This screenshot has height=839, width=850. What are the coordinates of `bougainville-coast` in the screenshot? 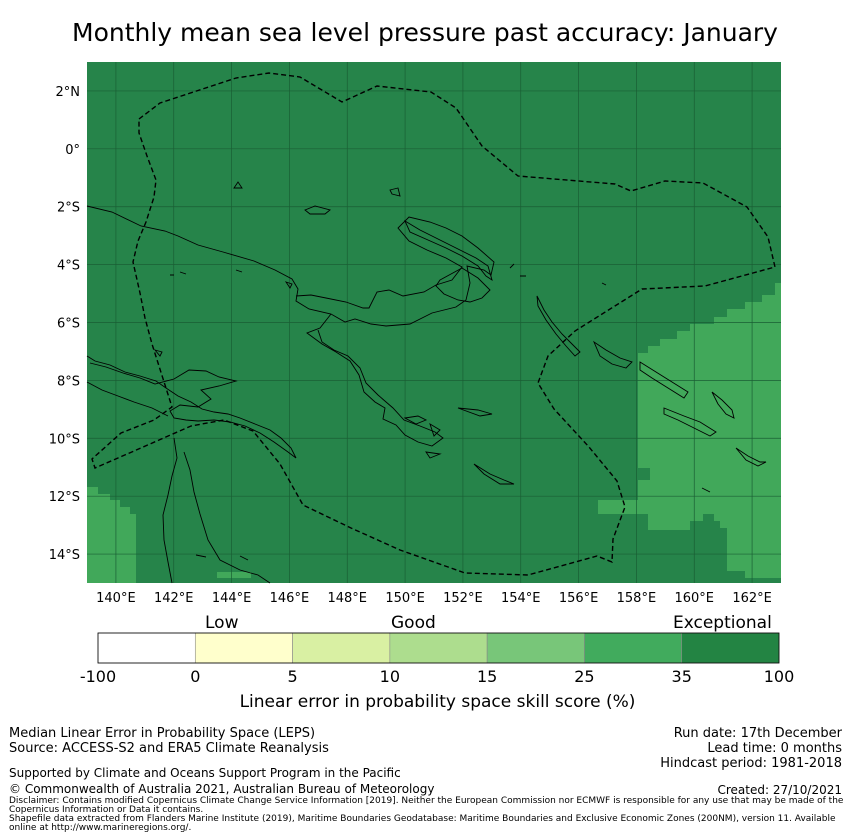 It's located at (558, 326).